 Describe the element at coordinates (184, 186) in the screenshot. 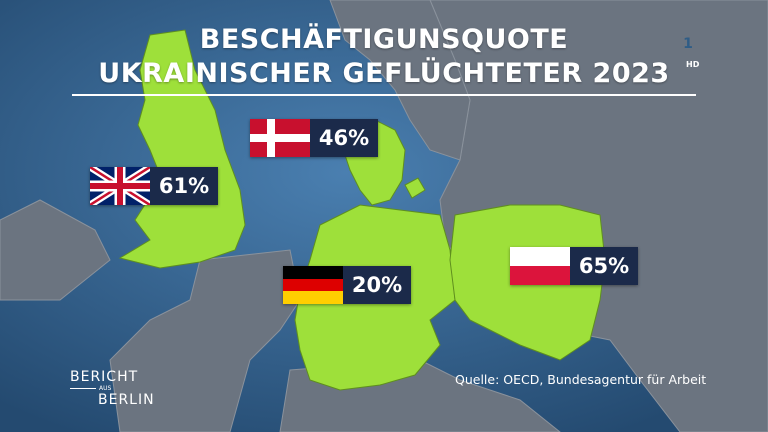

I see `united-kingdom-percentage: 61%` at that location.